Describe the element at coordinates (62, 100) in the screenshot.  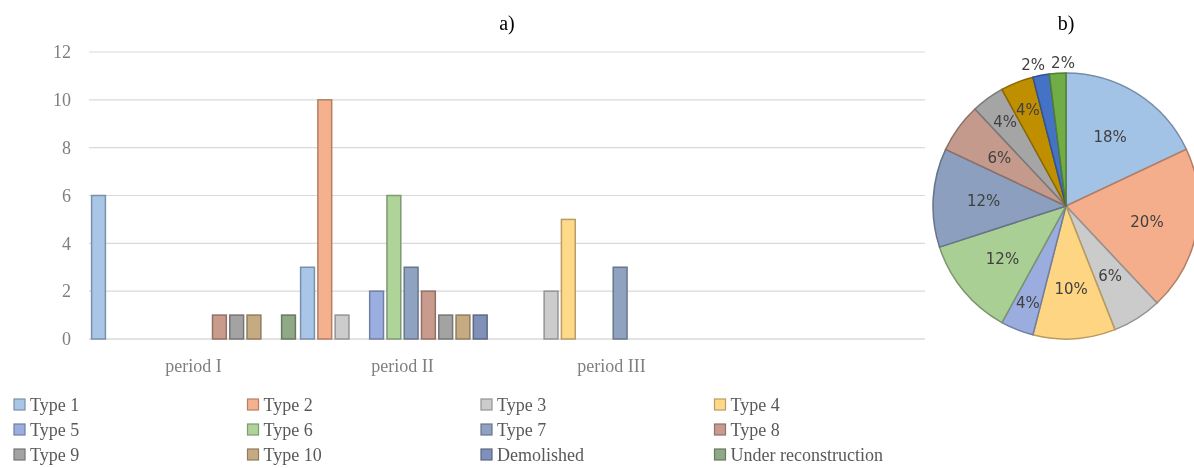
I see `y-tick-label: 10` at that location.